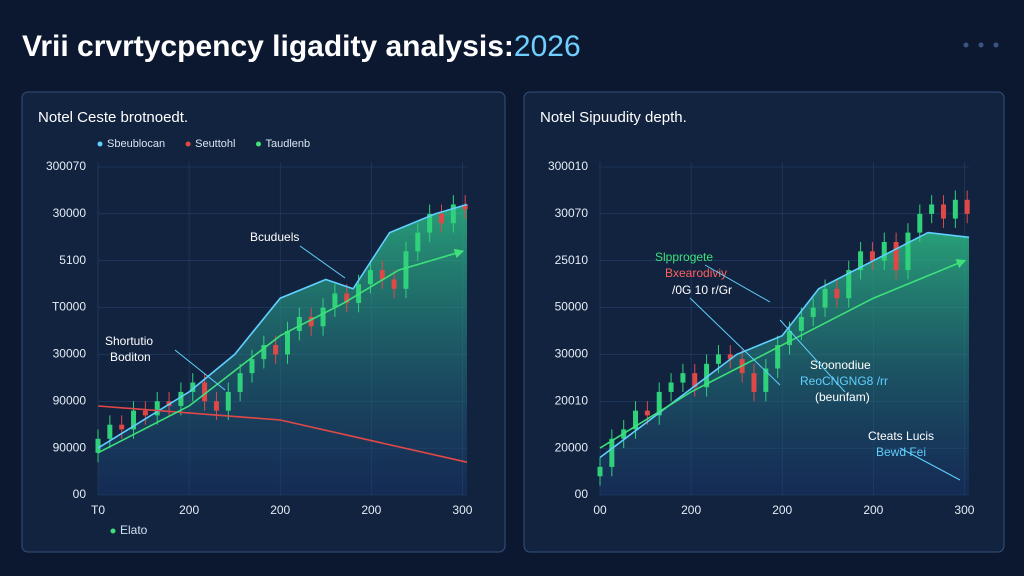  What do you see at coordinates (129, 341) in the screenshot?
I see `annotation: Shortutio` at bounding box center [129, 341].